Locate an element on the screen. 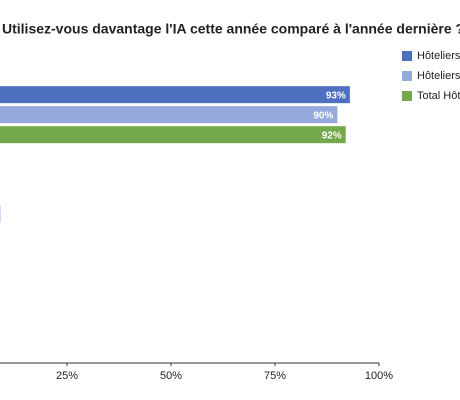  value-label: 93% is located at coordinates (336, 95).